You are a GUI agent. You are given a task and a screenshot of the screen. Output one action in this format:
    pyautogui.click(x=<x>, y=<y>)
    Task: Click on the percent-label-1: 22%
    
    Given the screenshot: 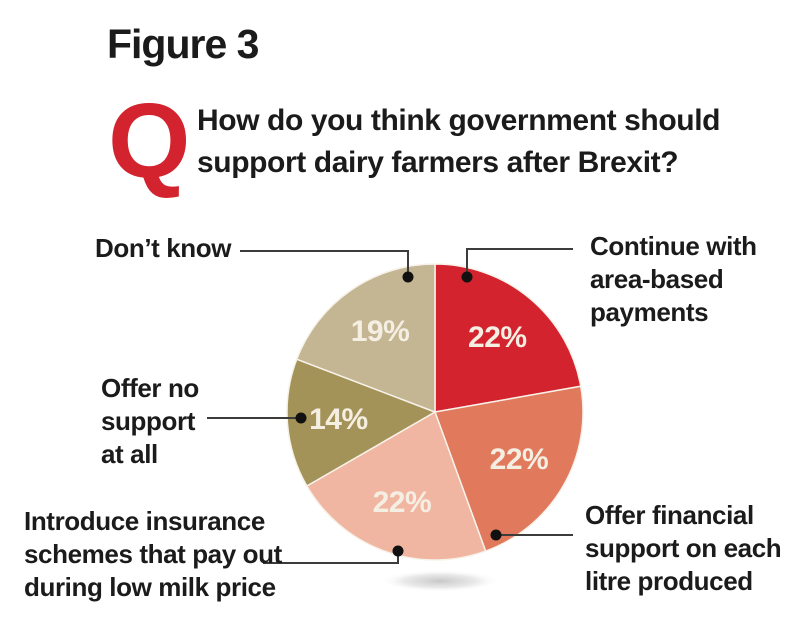 What is the action you would take?
    pyautogui.click(x=519, y=460)
    